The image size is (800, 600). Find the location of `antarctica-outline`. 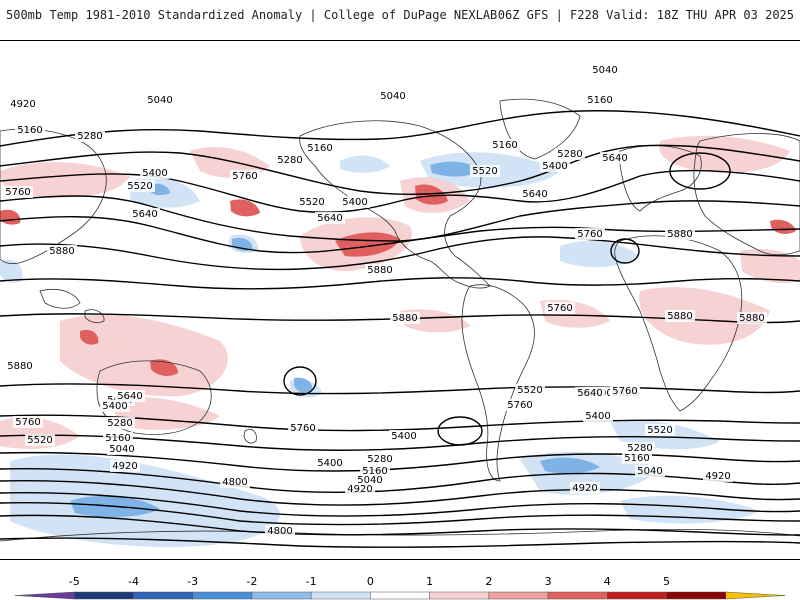

antarctica-outline is located at coordinates (400, 535).